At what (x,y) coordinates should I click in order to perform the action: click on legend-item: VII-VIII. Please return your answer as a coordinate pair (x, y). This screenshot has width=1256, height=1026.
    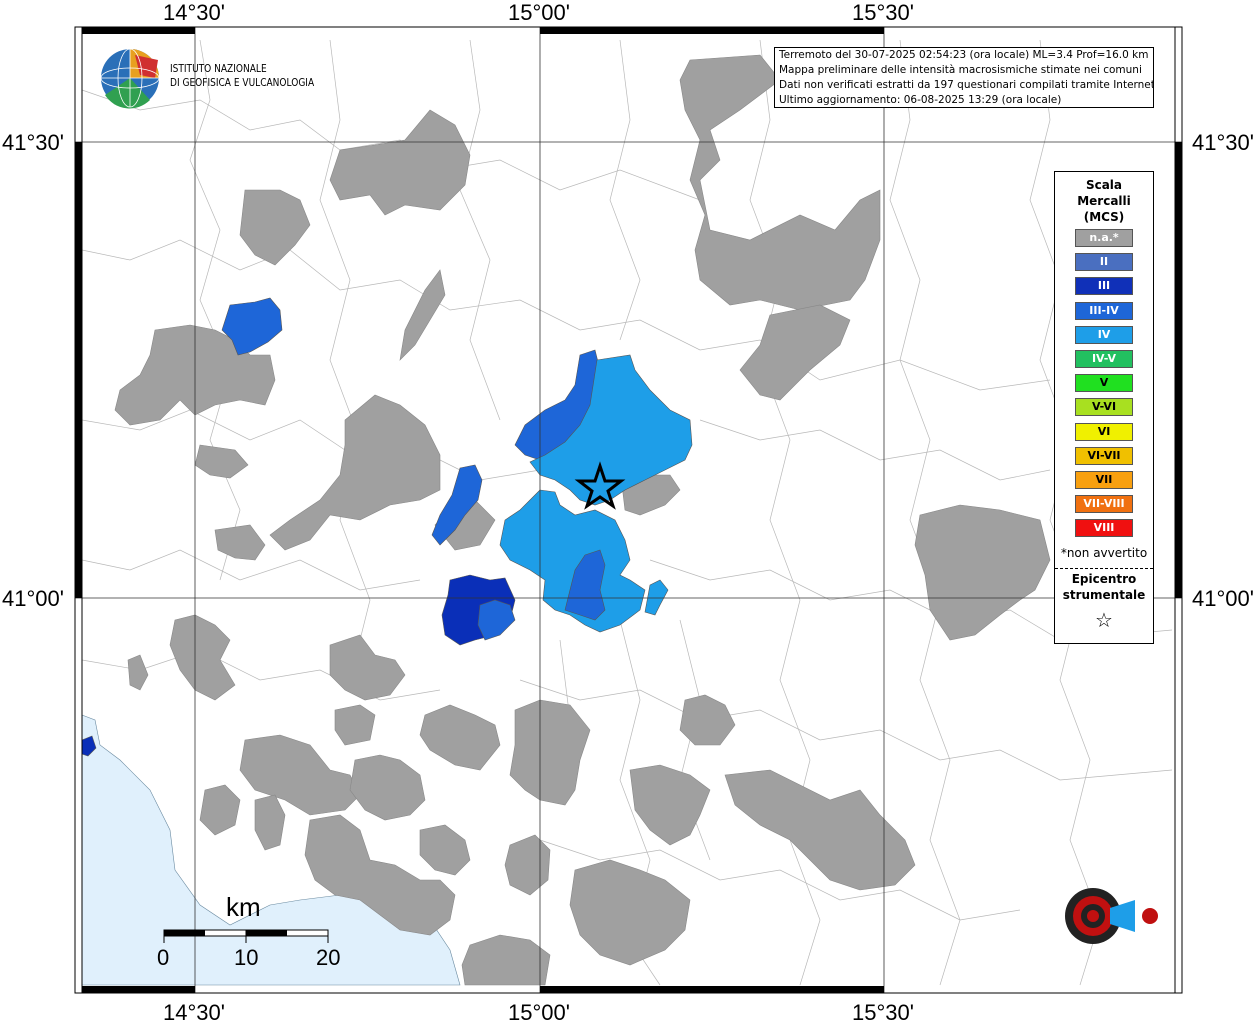
    Looking at the image, I should click on (1104, 504).